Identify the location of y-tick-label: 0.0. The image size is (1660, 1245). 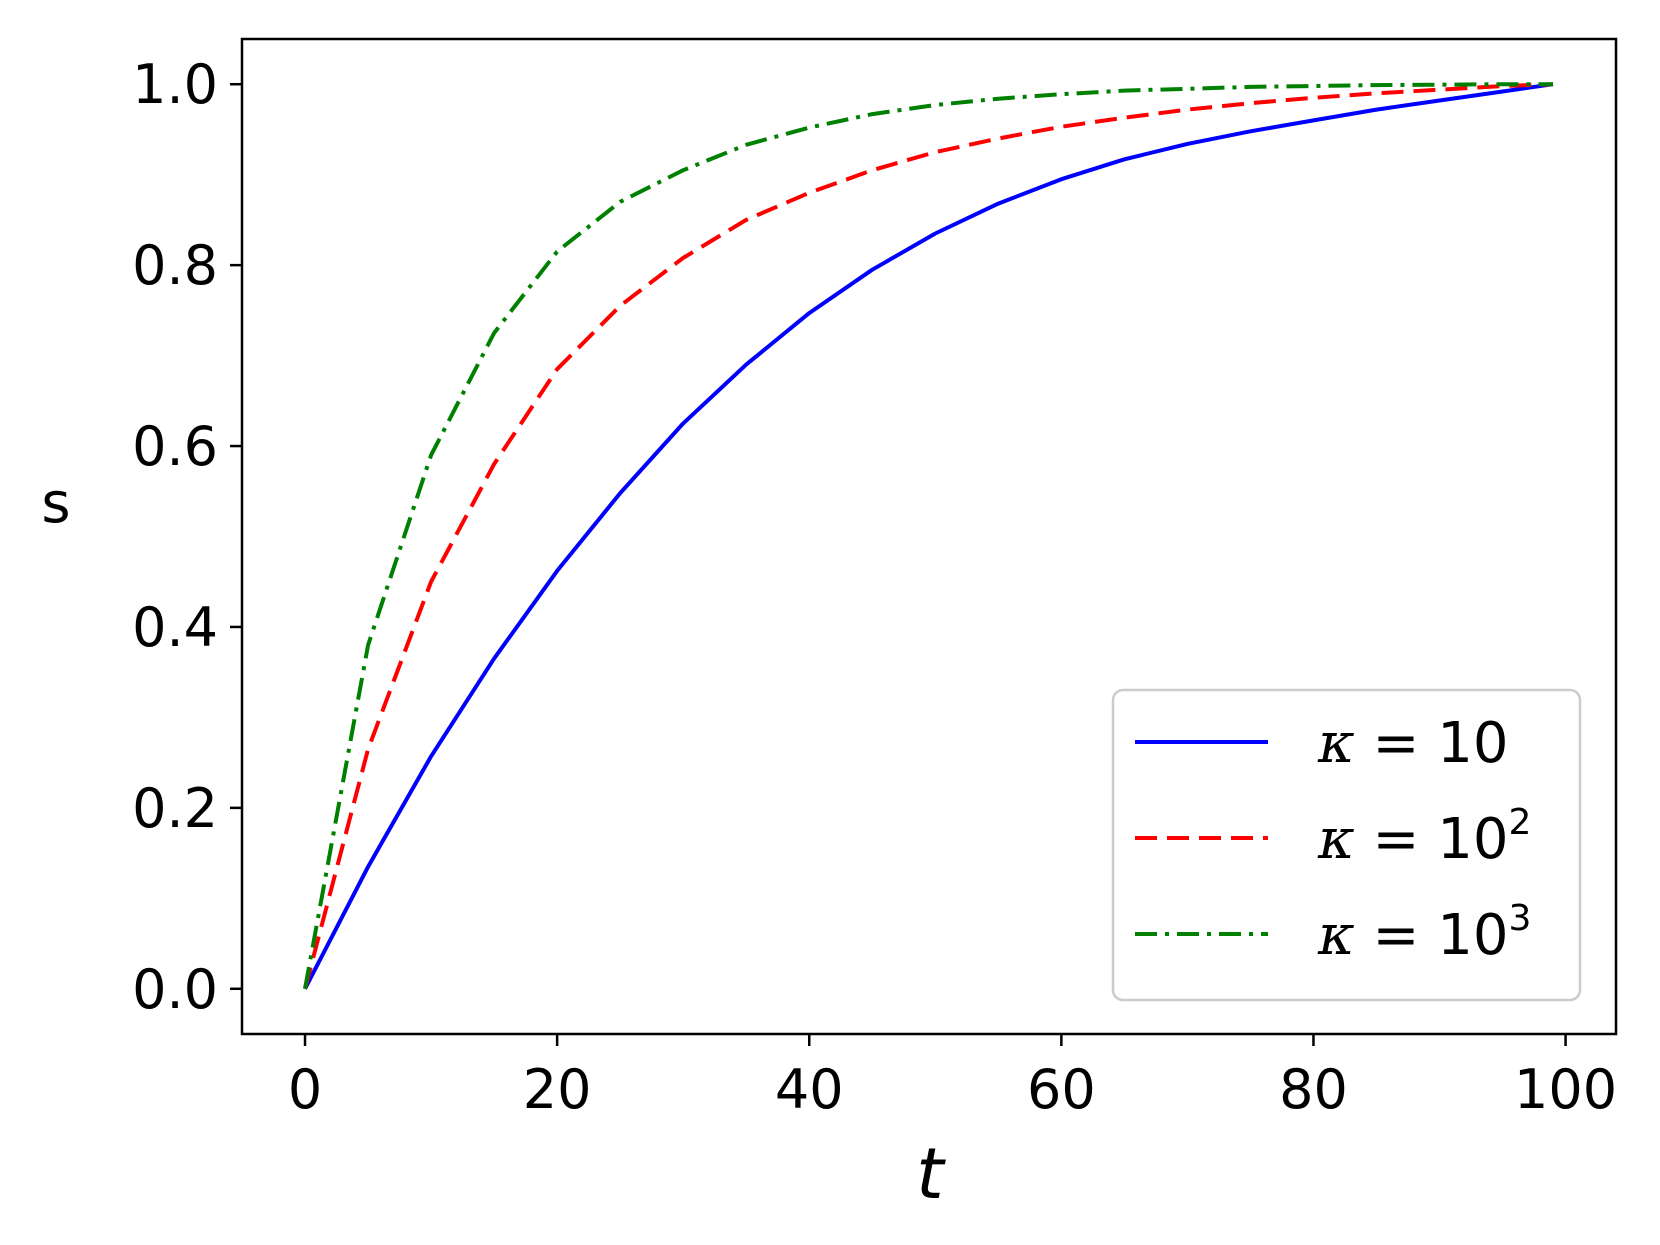
(175, 989).